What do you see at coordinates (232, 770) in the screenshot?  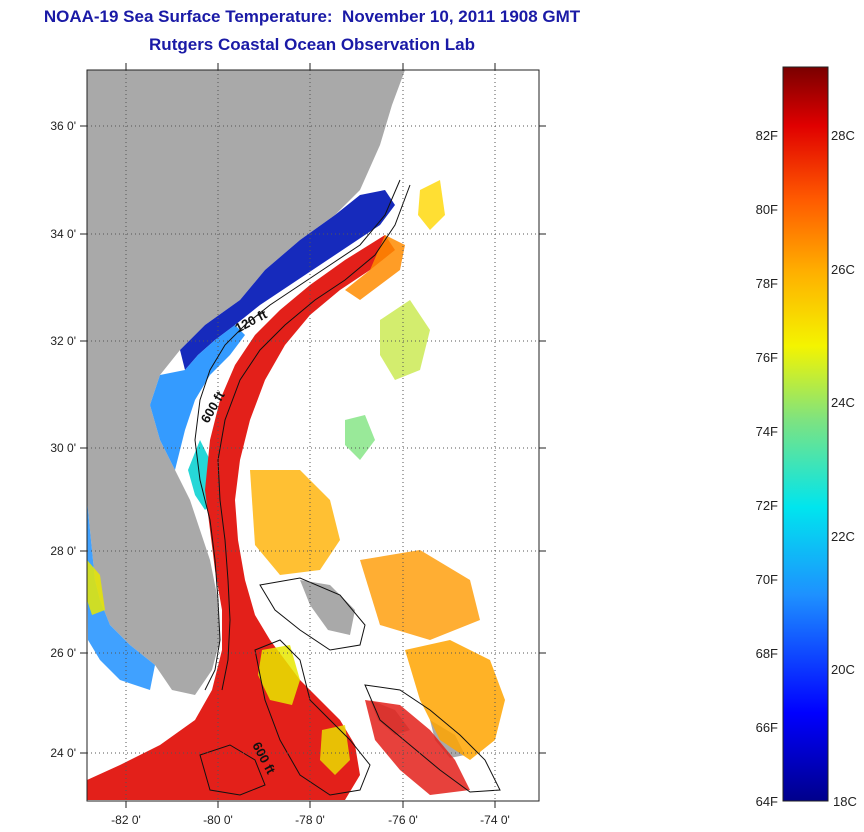 I see `isobath-cuba-bank` at bounding box center [232, 770].